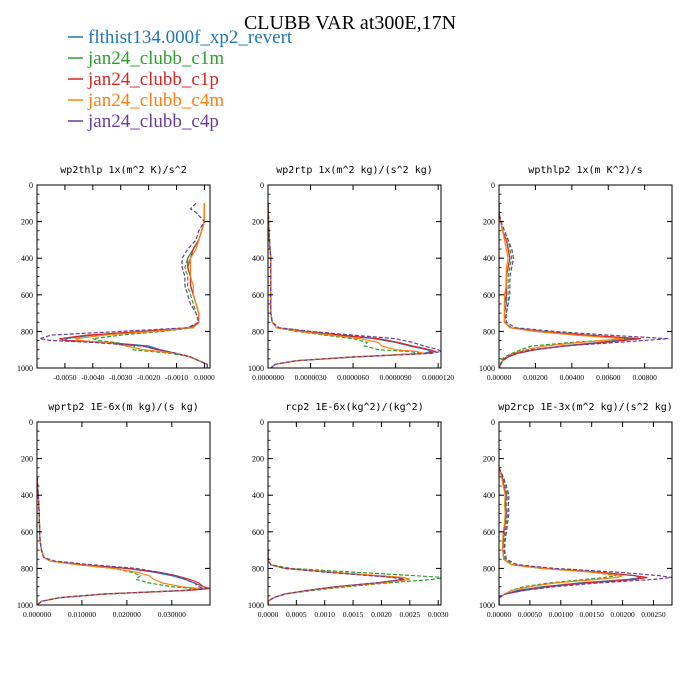 The width and height of the screenshot is (700, 700). What do you see at coordinates (350, 23) in the screenshot?
I see `figure-title: CLUBB VAR at300E,17N` at bounding box center [350, 23].